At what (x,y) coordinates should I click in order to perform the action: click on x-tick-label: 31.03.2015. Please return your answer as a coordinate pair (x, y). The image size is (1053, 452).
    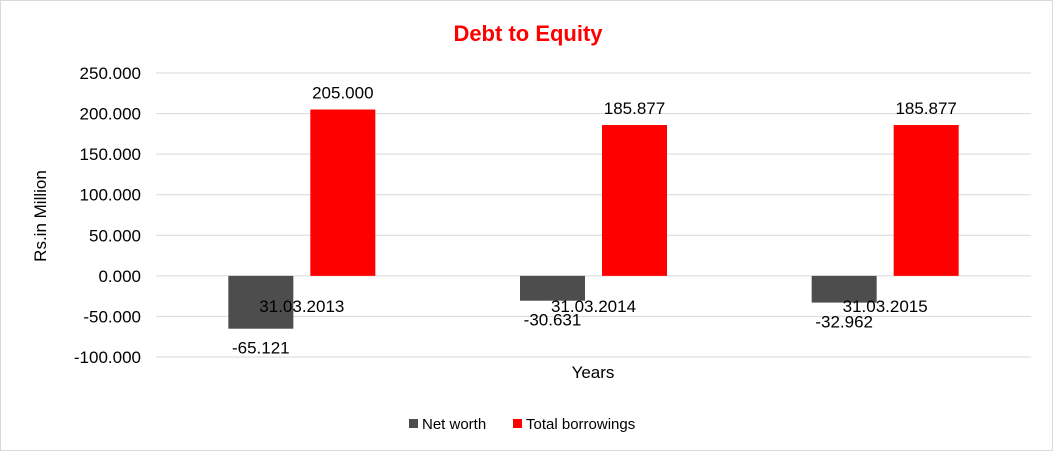
    Looking at the image, I should click on (885, 306).